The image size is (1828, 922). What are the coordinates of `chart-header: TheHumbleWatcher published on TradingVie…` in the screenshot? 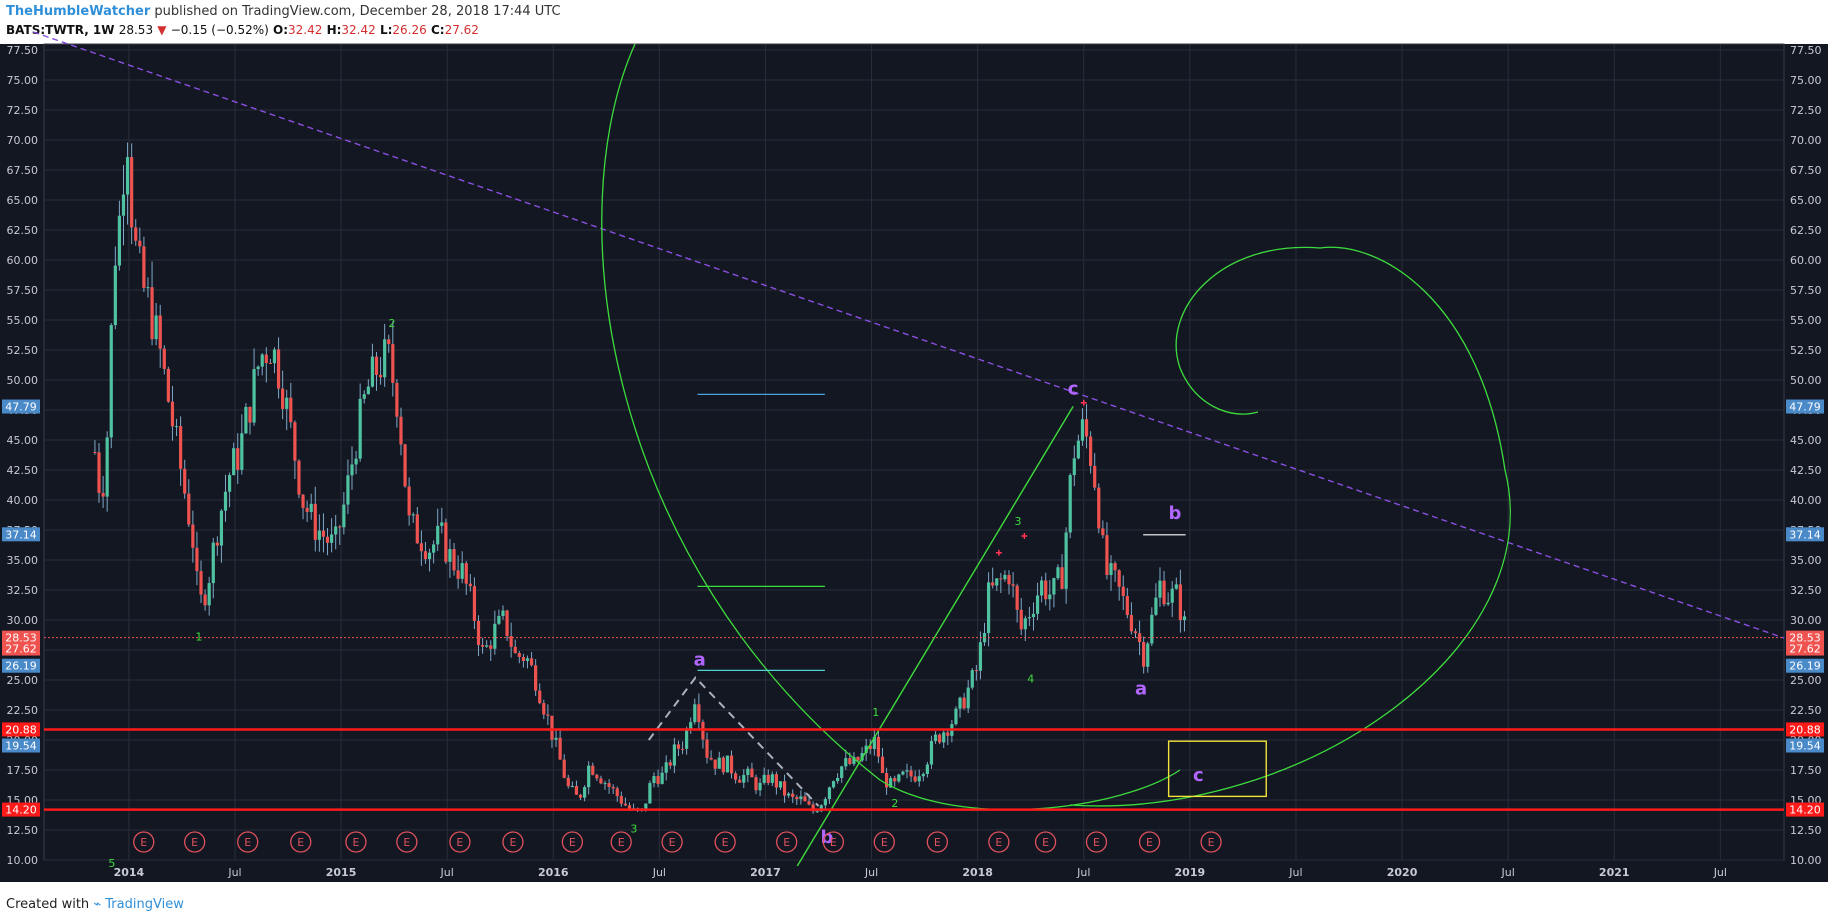 It's located at (283, 21).